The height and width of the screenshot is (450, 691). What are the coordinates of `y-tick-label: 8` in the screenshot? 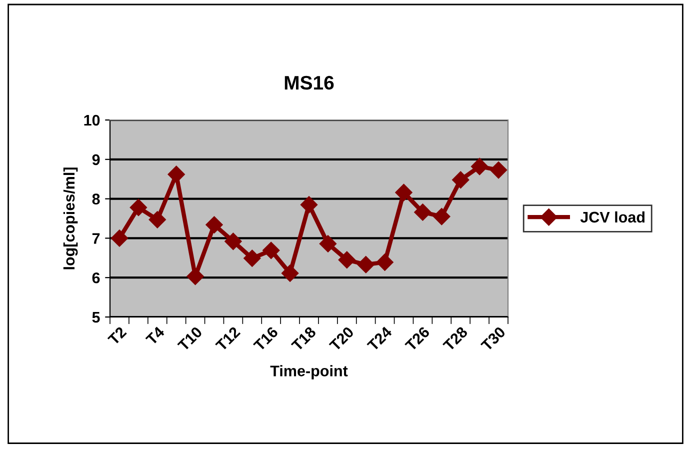 It's located at (96, 199).